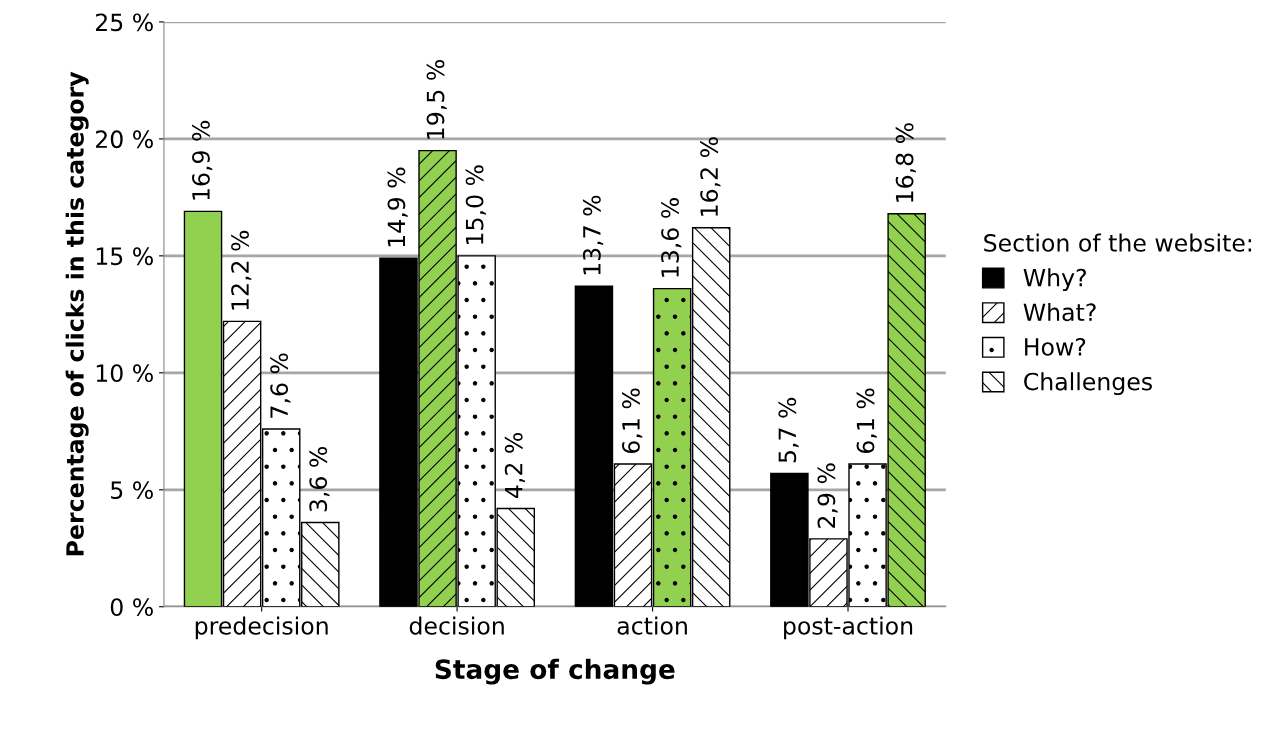 Image resolution: width=1261 pixels, height=731 pixels. Describe the element at coordinates (1054, 280) in the screenshot. I see `legend-label: Why?` at that location.